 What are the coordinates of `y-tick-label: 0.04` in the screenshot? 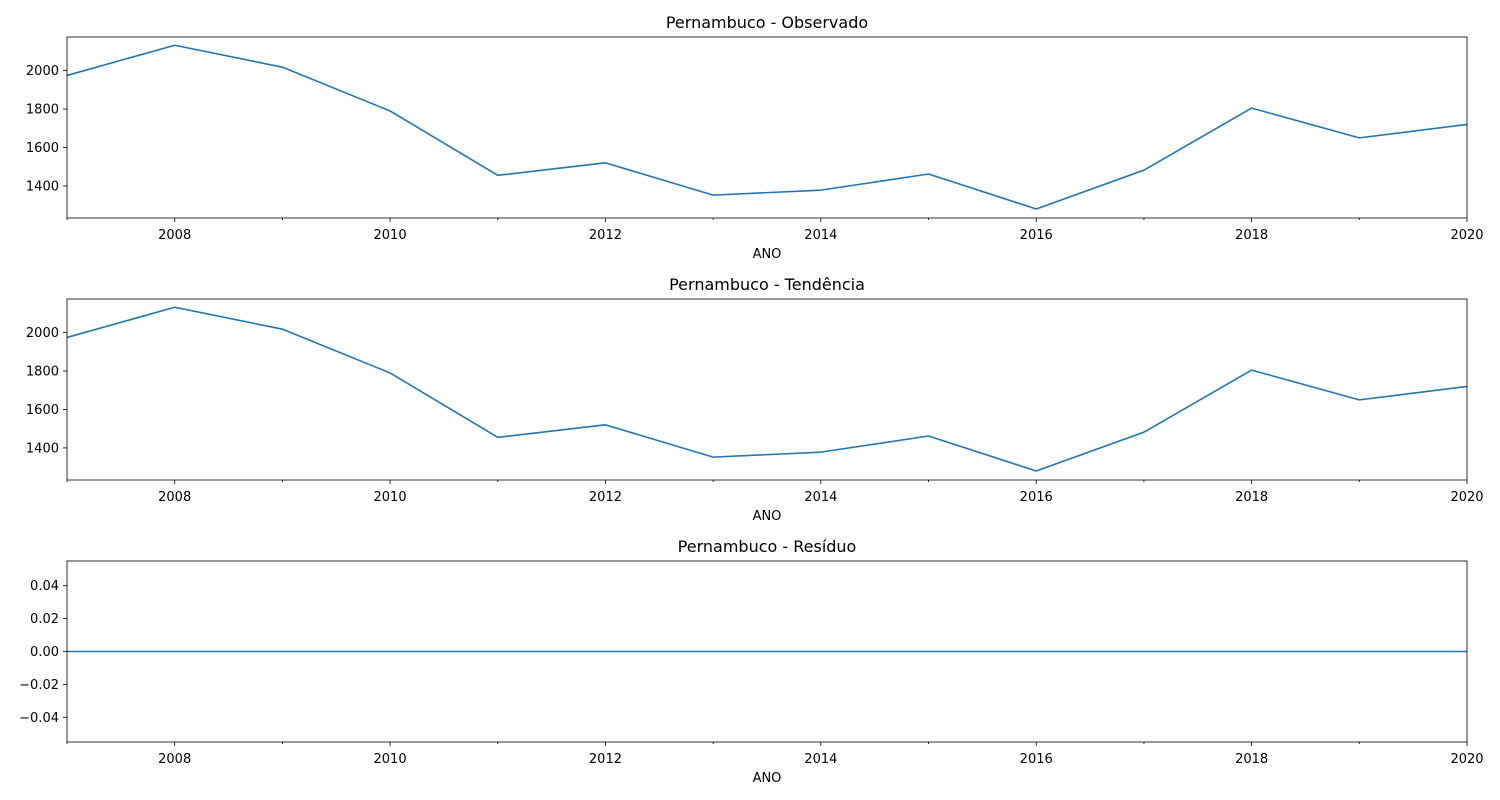 It's located at (44, 586).